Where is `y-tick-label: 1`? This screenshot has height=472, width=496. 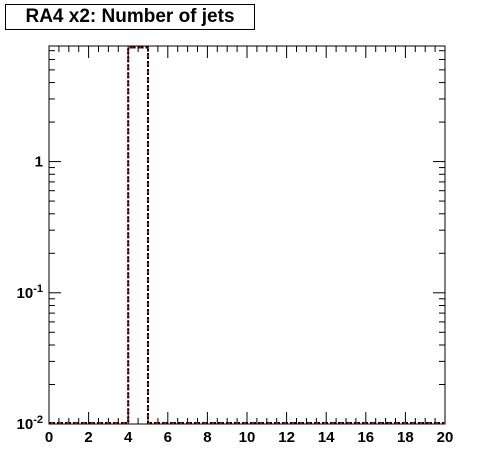
y-tick-label: 1 is located at coordinates (39, 162).